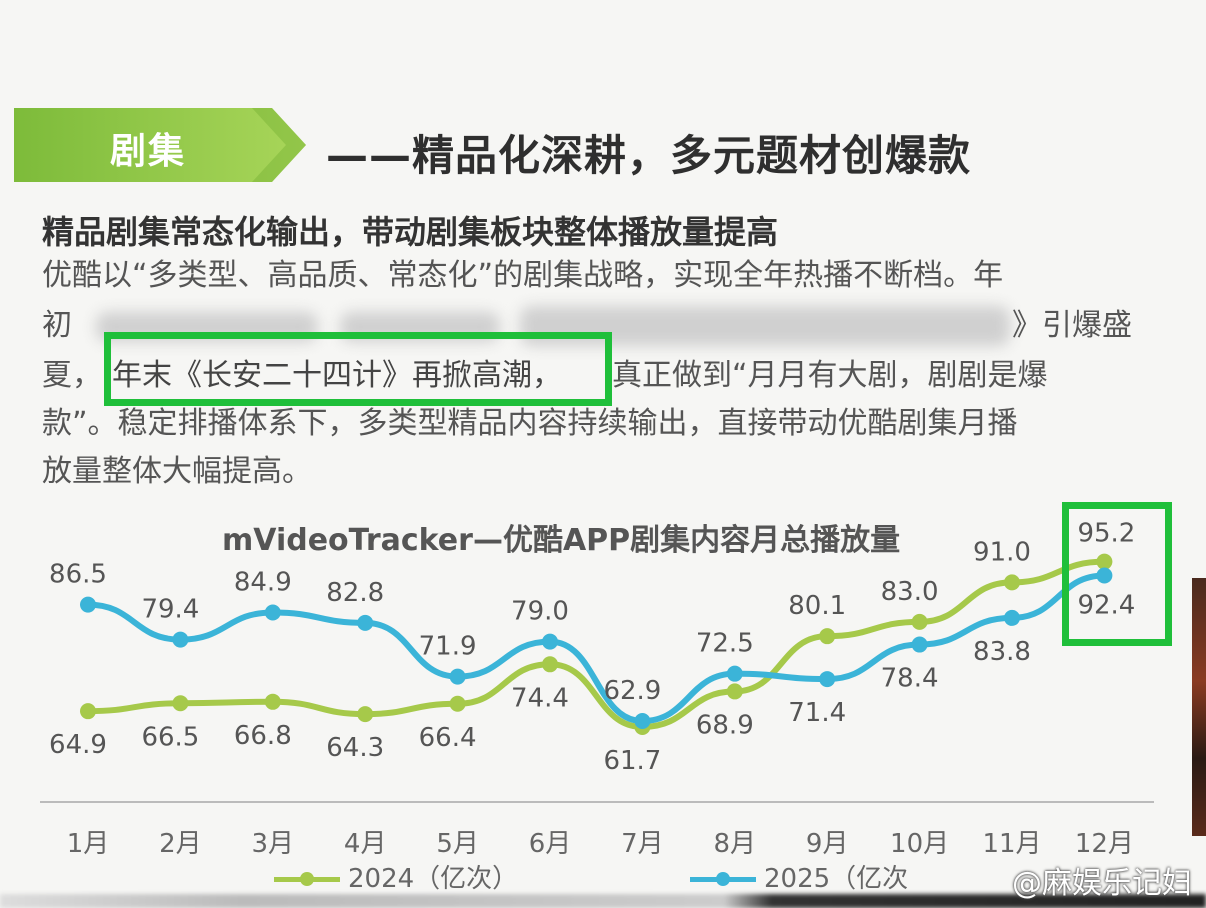 The height and width of the screenshot is (908, 1206). I want to click on highlight-box-text, so click(358, 369).